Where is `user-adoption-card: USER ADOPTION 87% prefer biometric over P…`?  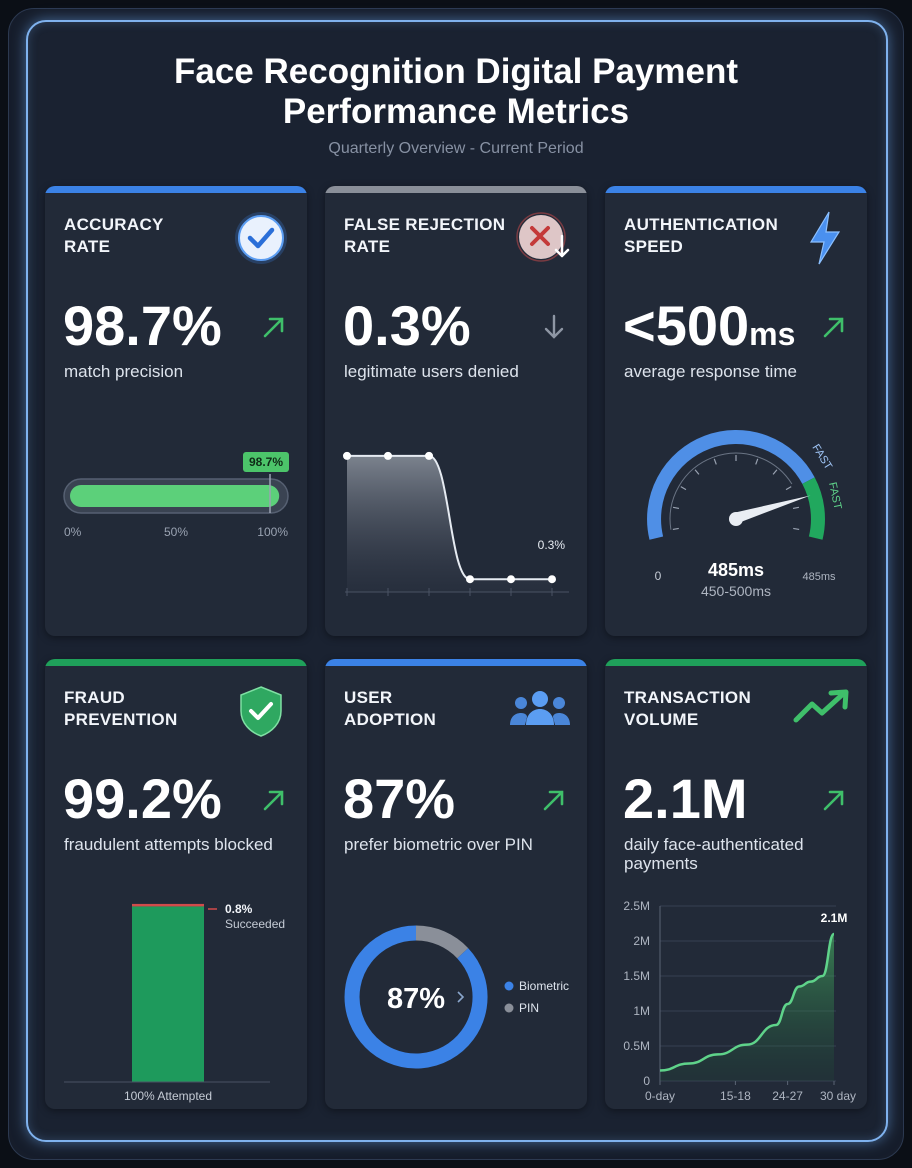
user-adoption-card: USER ADOPTION 87% prefer biometric over P… is located at coordinates (456, 884).